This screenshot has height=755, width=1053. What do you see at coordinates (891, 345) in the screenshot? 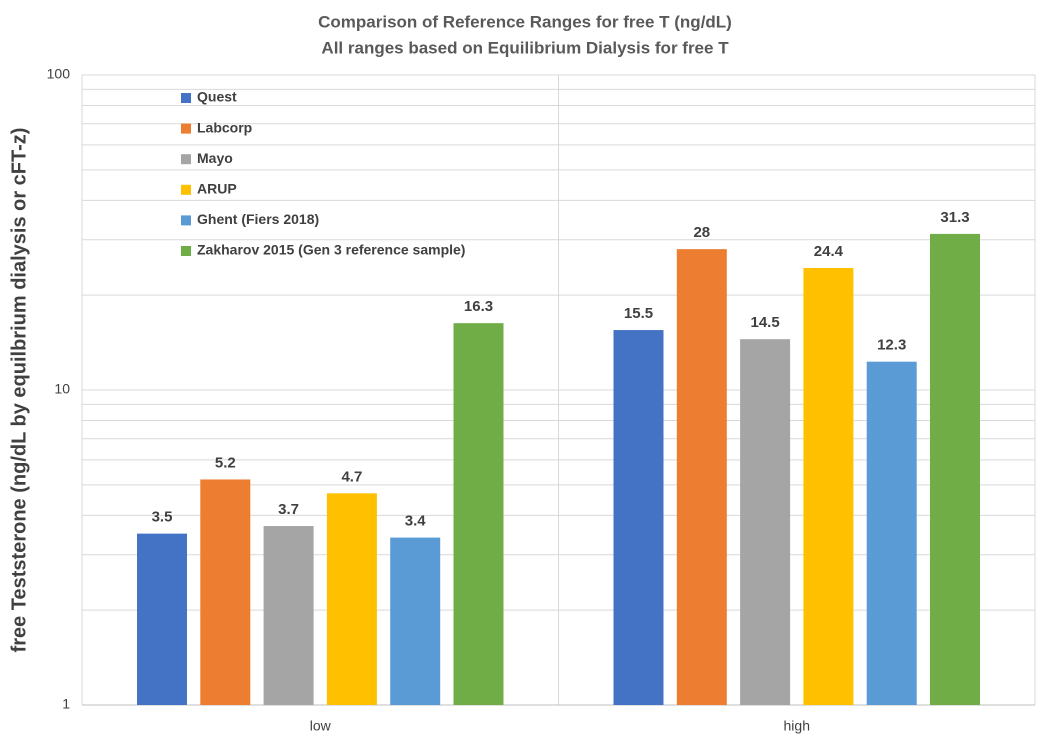
I see `data-label: 12.3` at bounding box center [891, 345].